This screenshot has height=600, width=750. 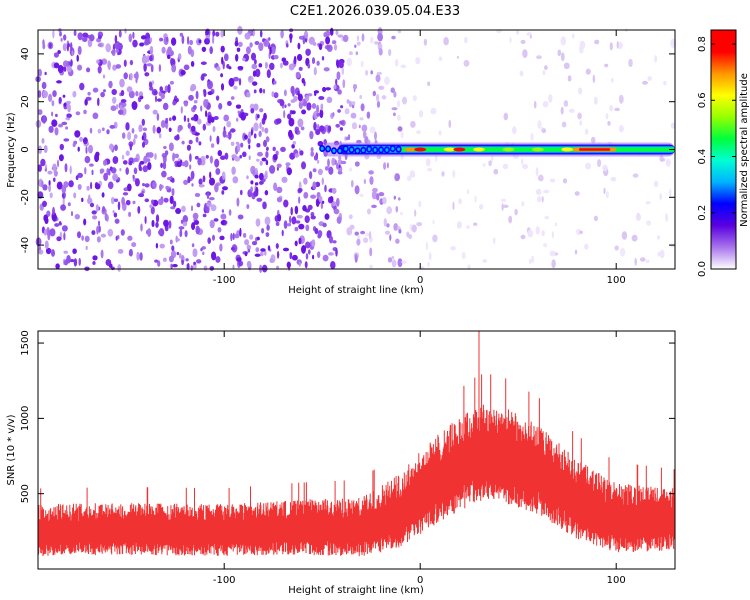 I want to click on spectrogram-x-tick-label: -100, so click(x=224, y=280).